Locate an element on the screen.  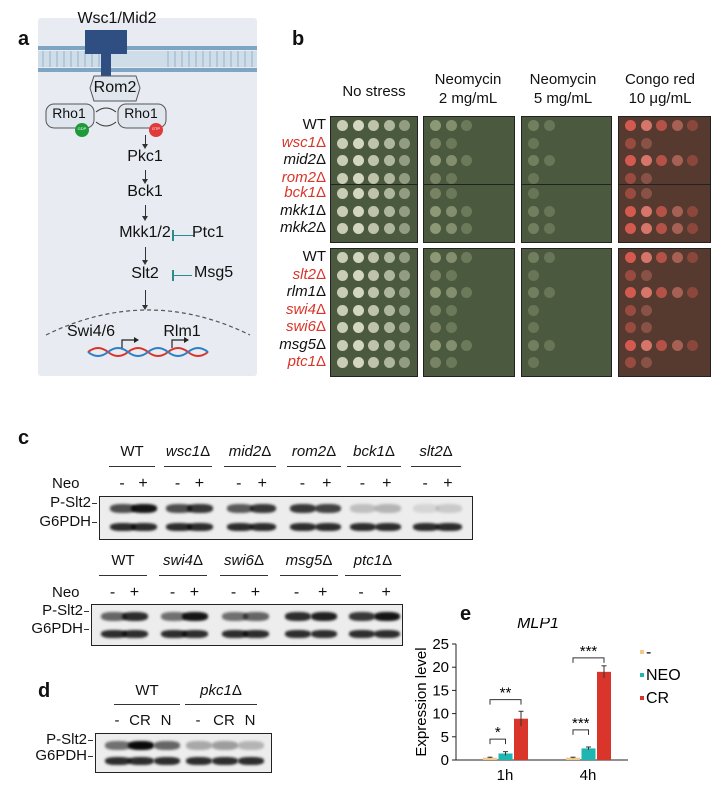
arrow-slt-nucleus is located at coordinates (145, 300).